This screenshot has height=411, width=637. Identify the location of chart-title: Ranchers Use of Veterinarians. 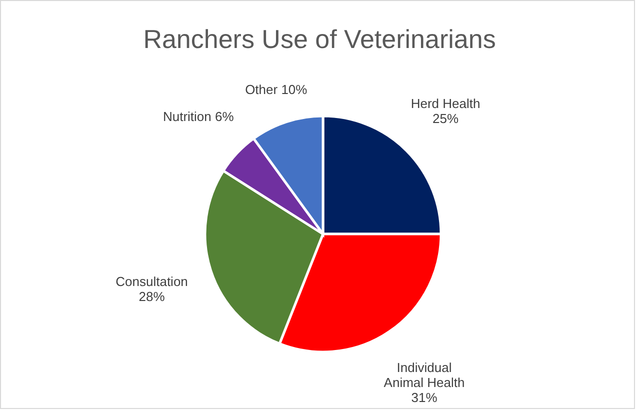
(319, 39).